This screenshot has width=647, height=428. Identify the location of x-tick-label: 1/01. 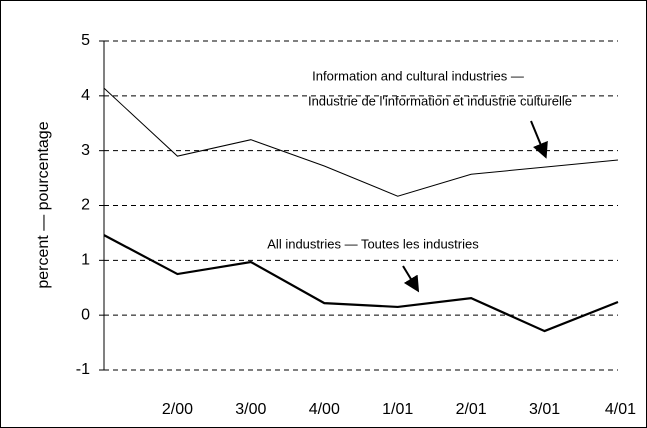
(397, 409).